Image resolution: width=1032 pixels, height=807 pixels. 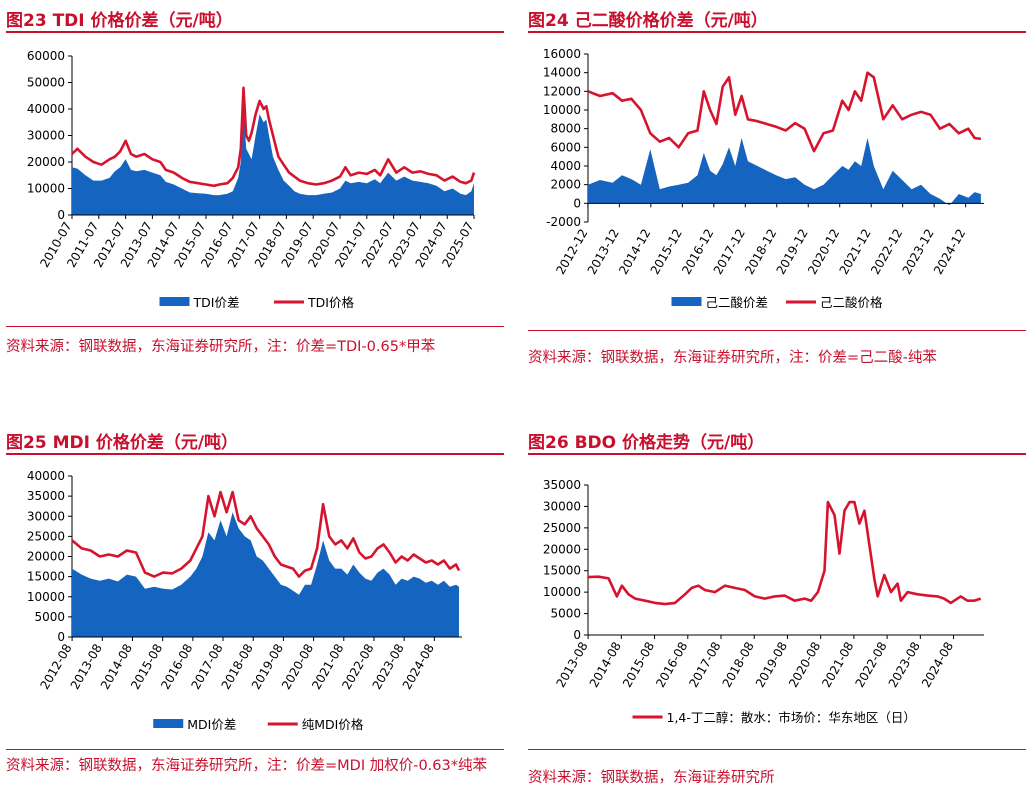 I want to click on x-tick-label: 2015-08, so click(x=638, y=665).